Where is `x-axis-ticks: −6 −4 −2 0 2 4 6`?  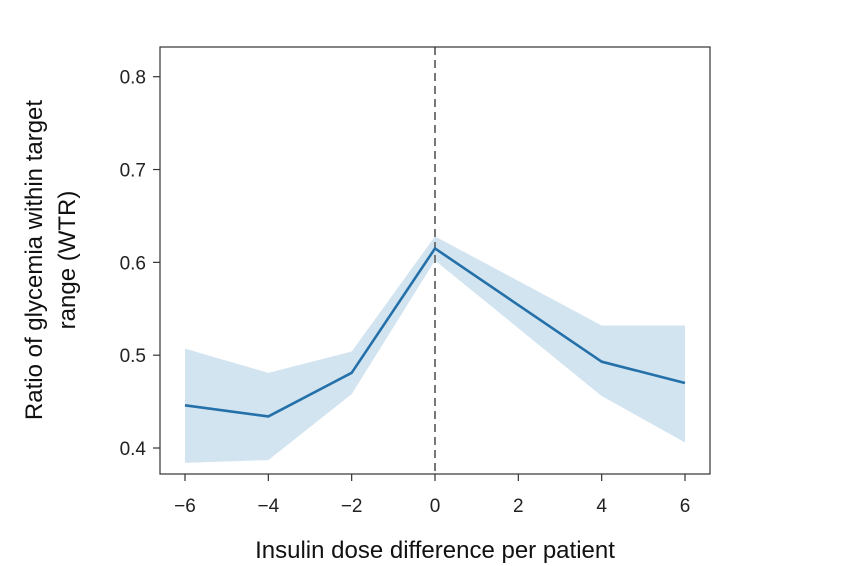 x-axis-ticks: −6 −4 −2 0 2 4 6 is located at coordinates (432, 495).